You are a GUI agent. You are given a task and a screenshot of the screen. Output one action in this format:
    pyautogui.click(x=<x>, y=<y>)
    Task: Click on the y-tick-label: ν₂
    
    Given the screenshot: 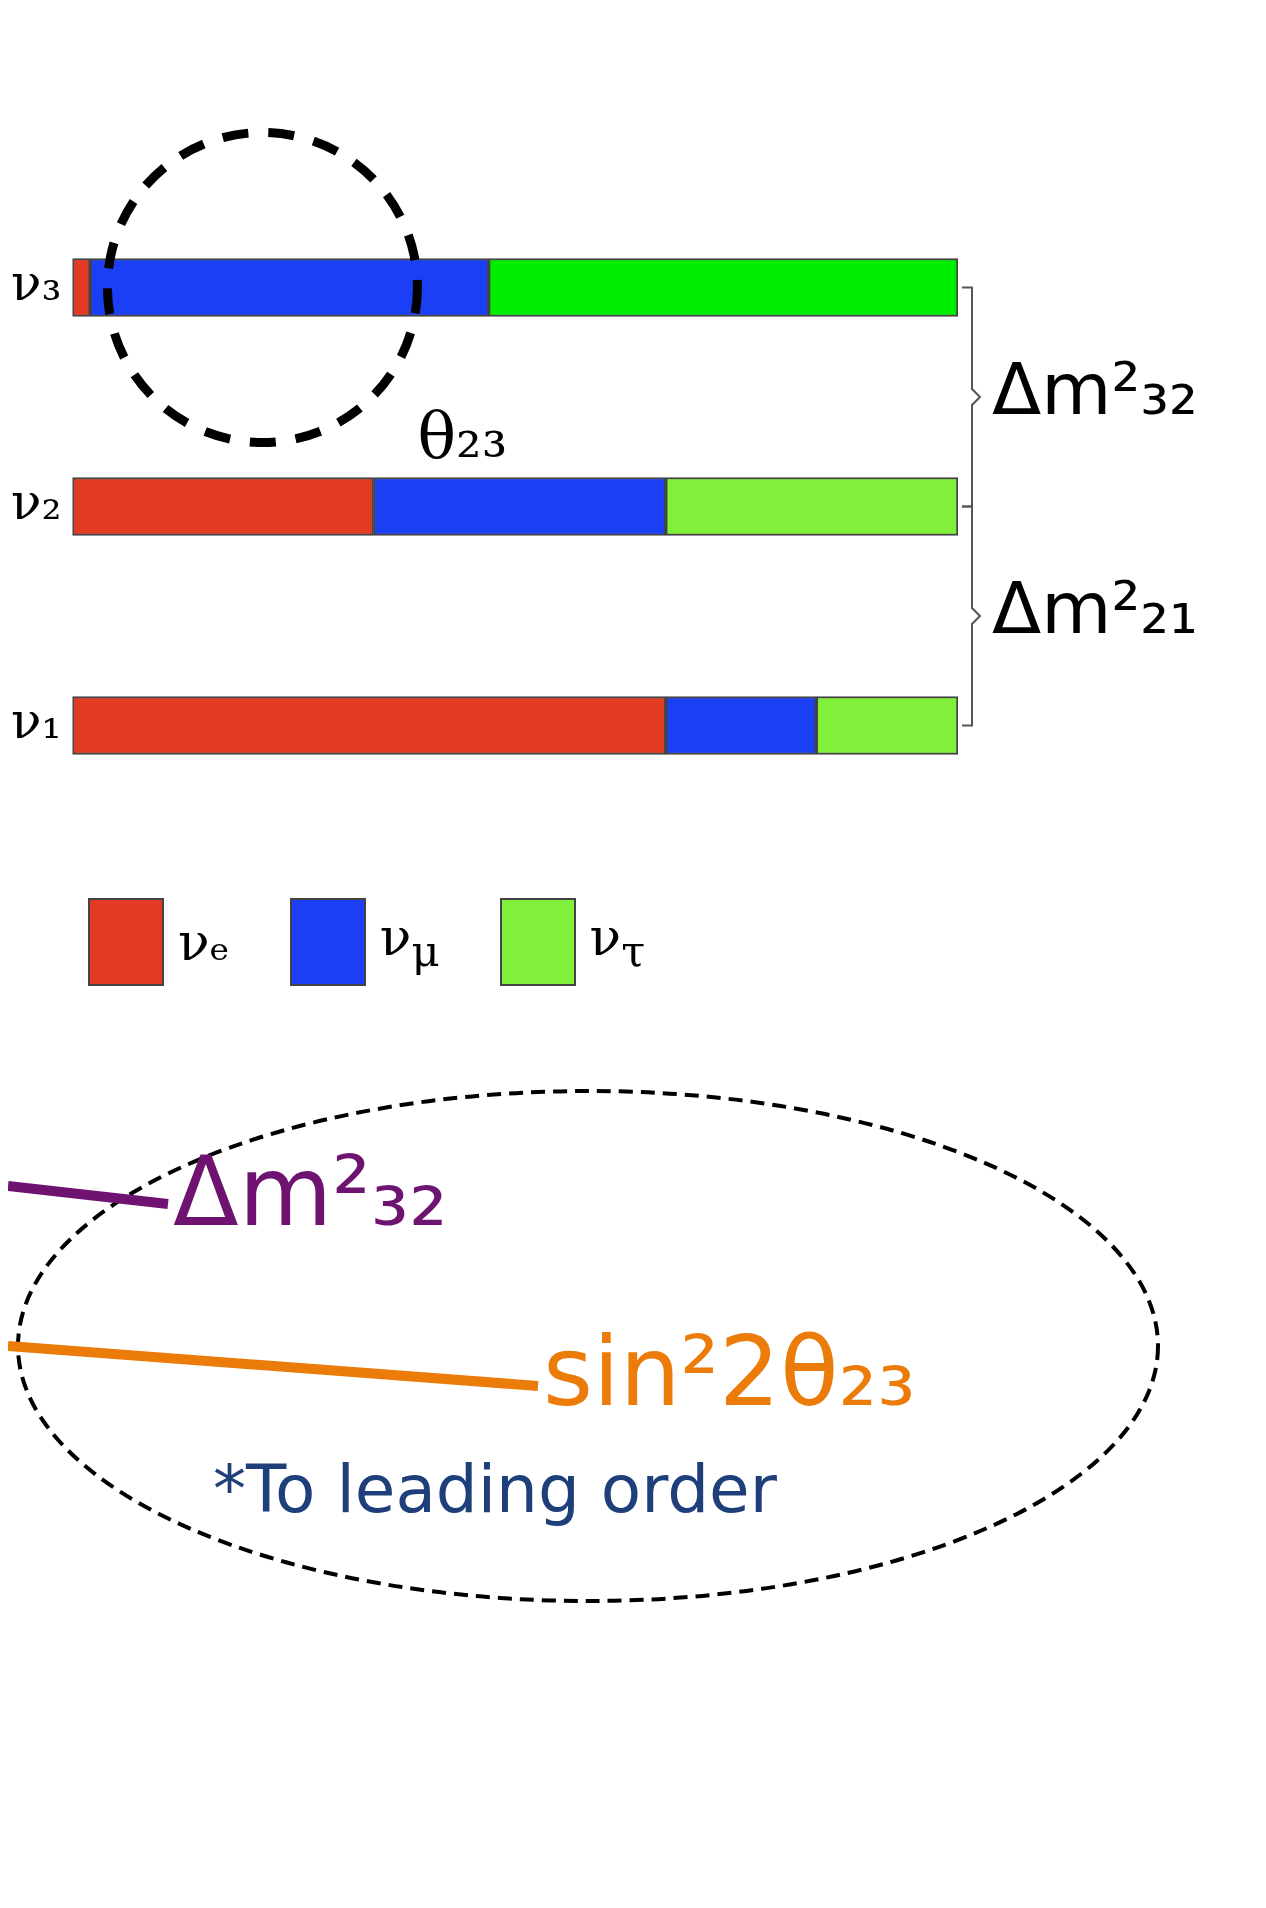 What is the action you would take?
    pyautogui.click(x=36, y=502)
    